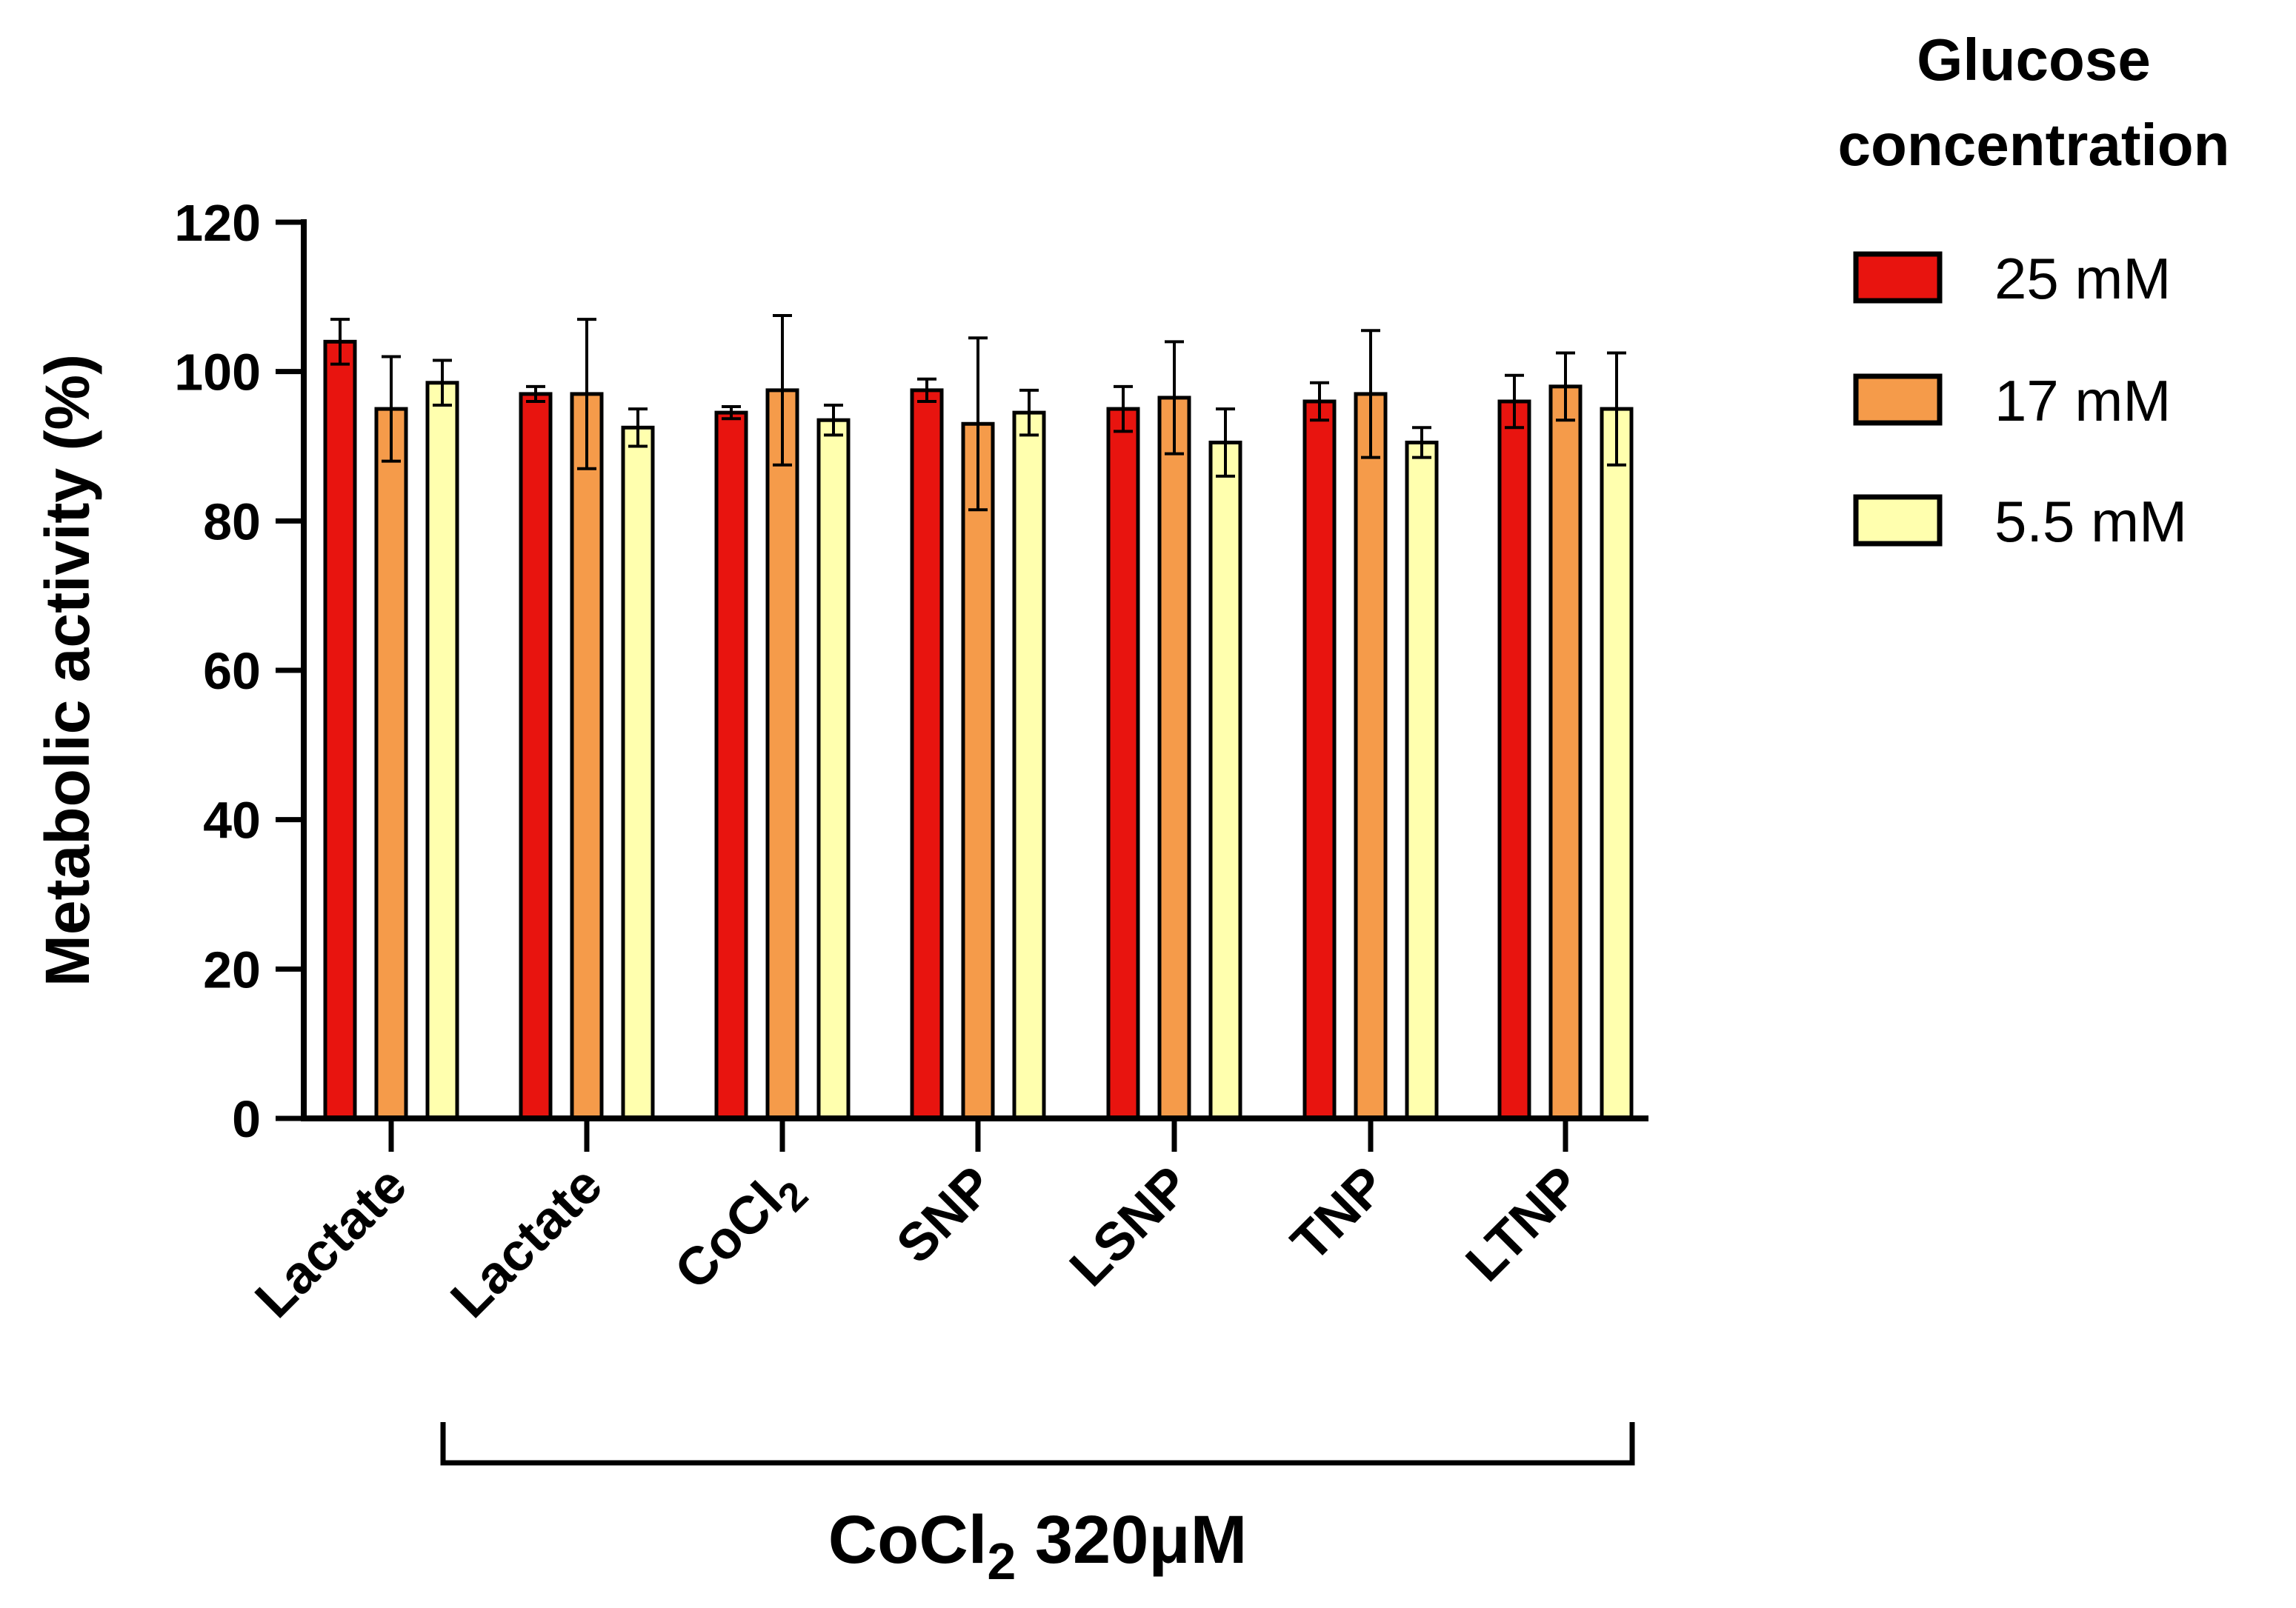  Describe the element at coordinates (218, 372) in the screenshot. I see `y-tick-label: 100` at that location.